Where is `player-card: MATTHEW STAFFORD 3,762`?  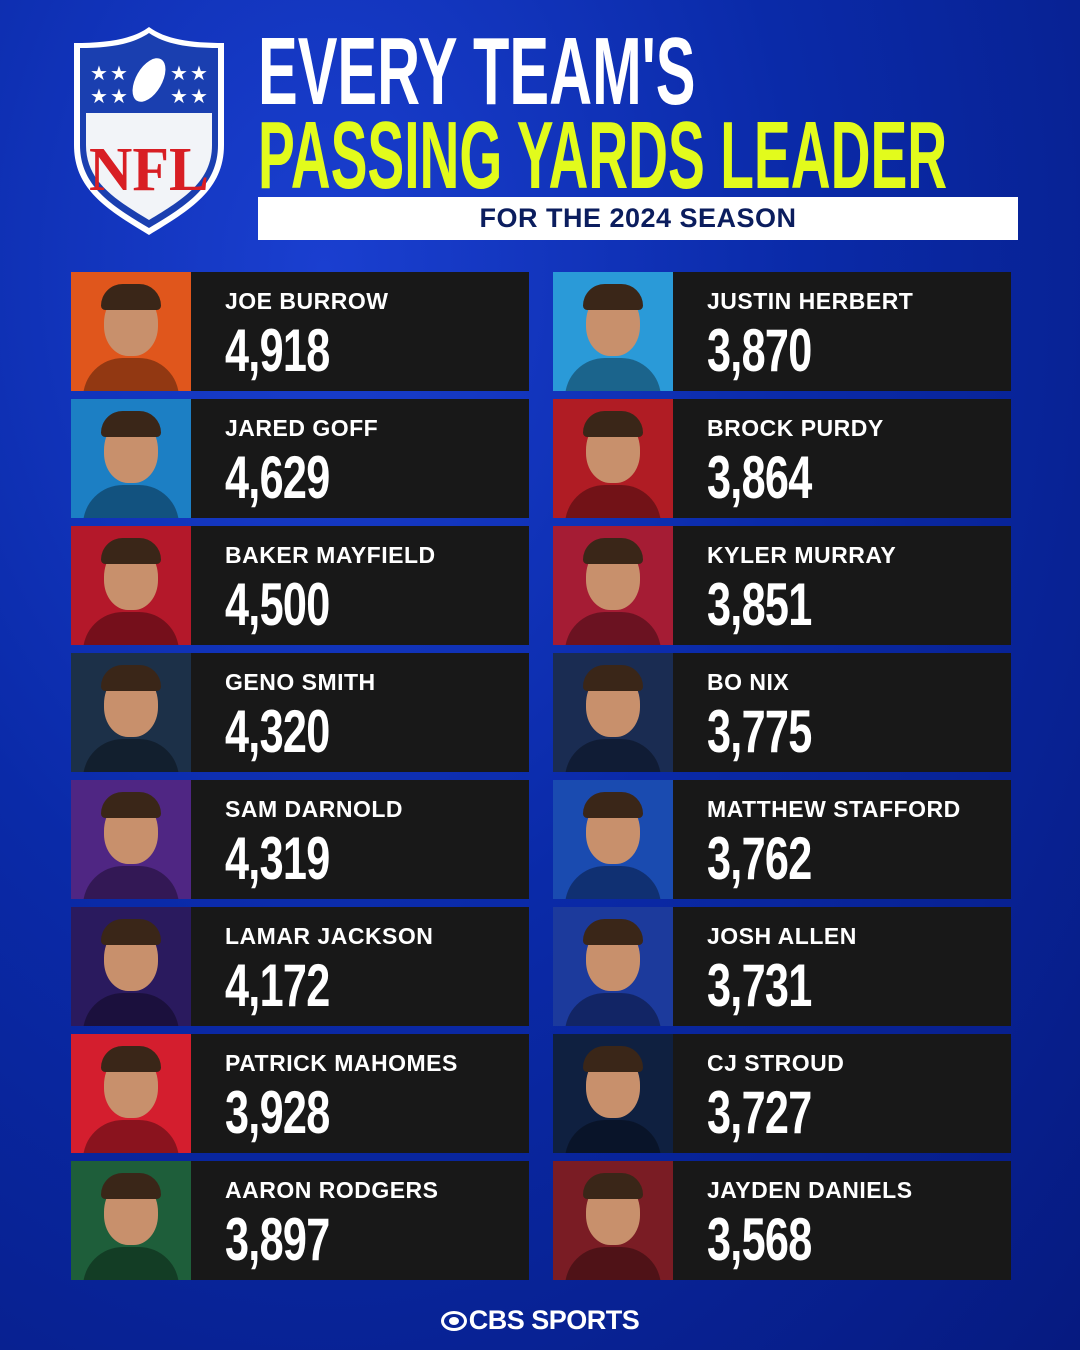 player-card: MATTHEW STAFFORD 3,762 is located at coordinates (782, 839).